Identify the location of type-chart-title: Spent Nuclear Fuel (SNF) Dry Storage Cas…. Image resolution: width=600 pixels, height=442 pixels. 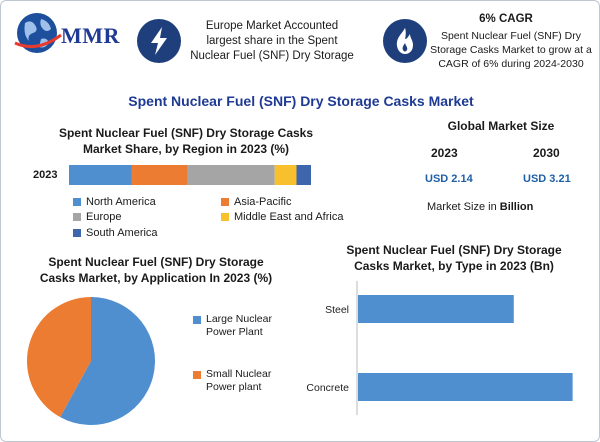
(454, 258).